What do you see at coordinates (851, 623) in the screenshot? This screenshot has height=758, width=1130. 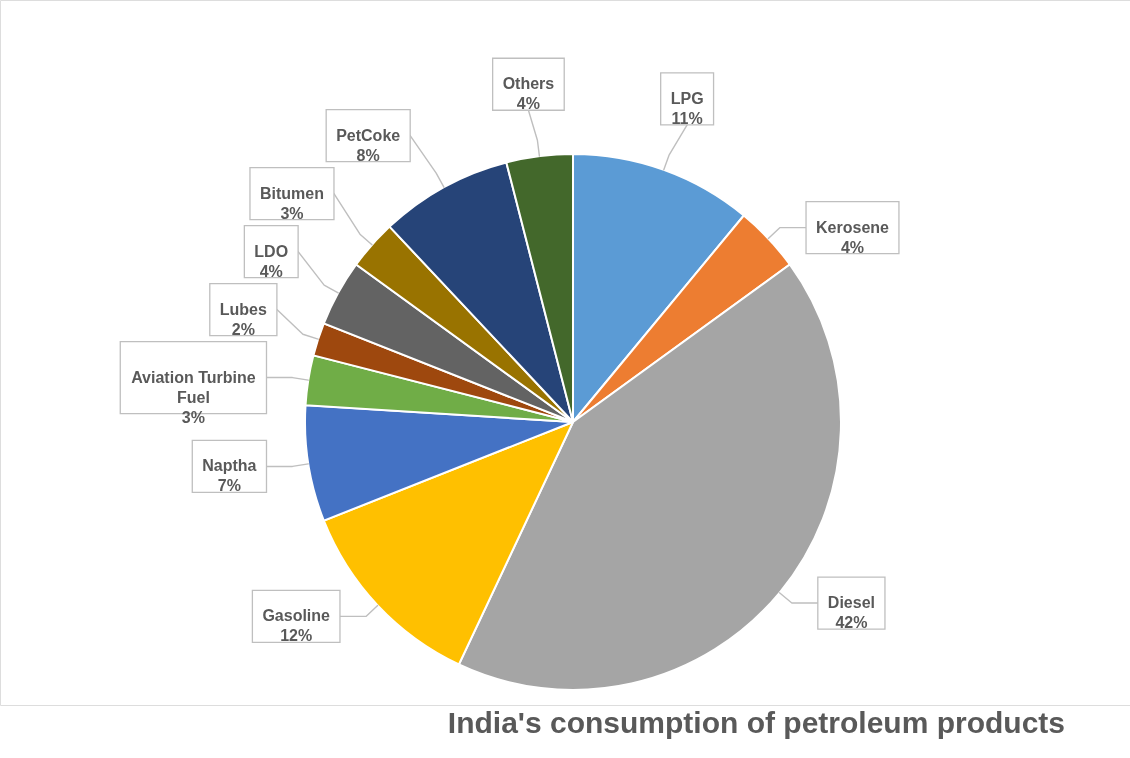 I see `data-label: 42%` at bounding box center [851, 623].